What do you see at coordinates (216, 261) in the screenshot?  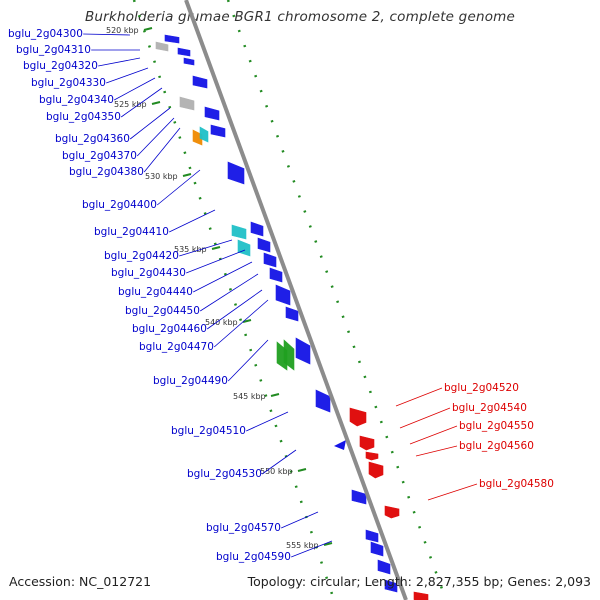 I see `leader-bglu_2g04430` at bounding box center [216, 261].